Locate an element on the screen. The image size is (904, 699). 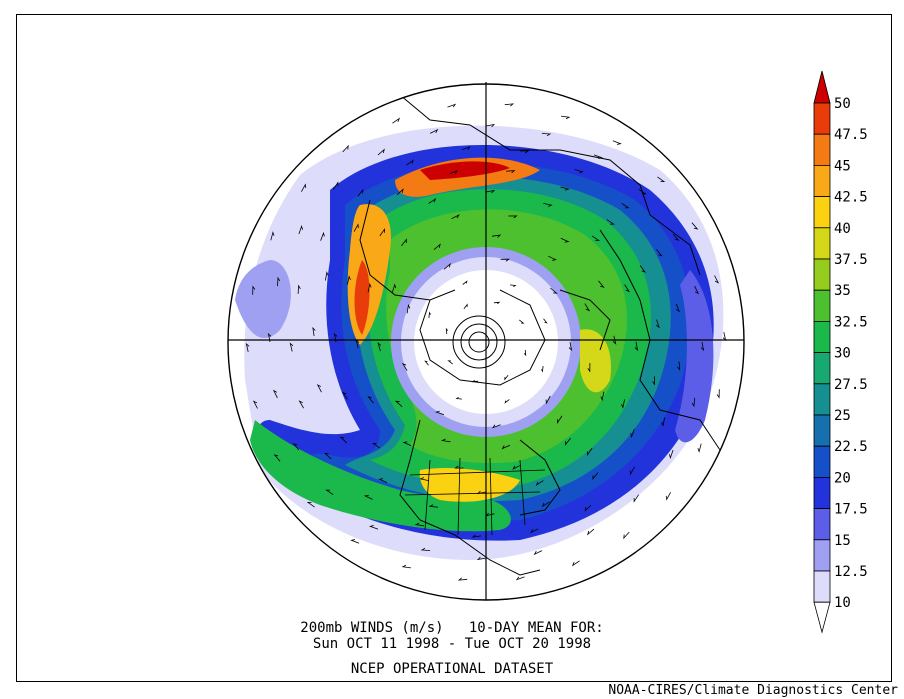
colorbar-label: 32.5 is located at coordinates (851, 322).